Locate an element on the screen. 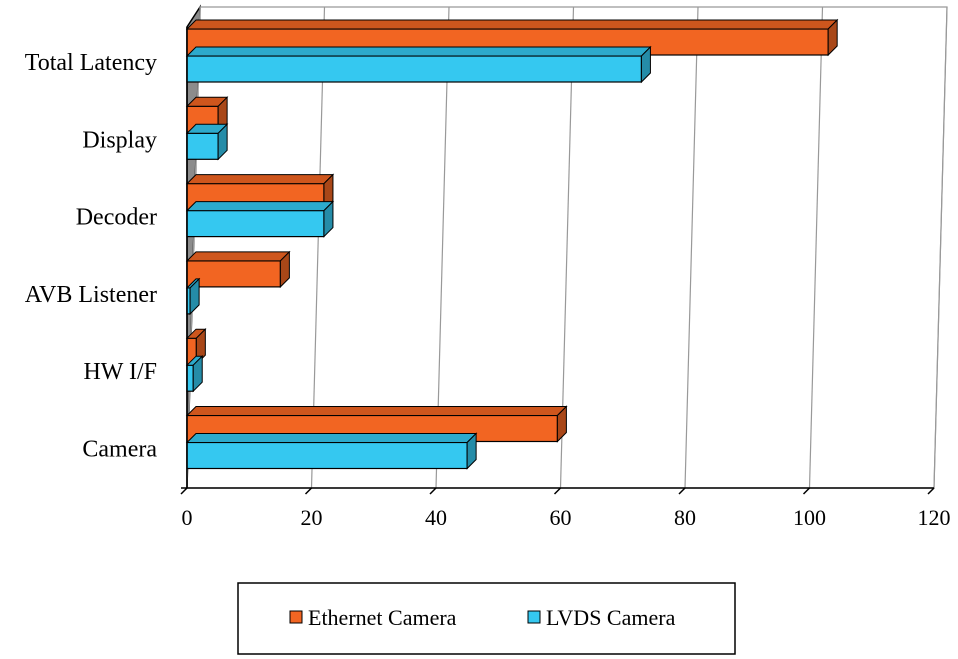  x-tick-label: 100 is located at coordinates (809, 517).